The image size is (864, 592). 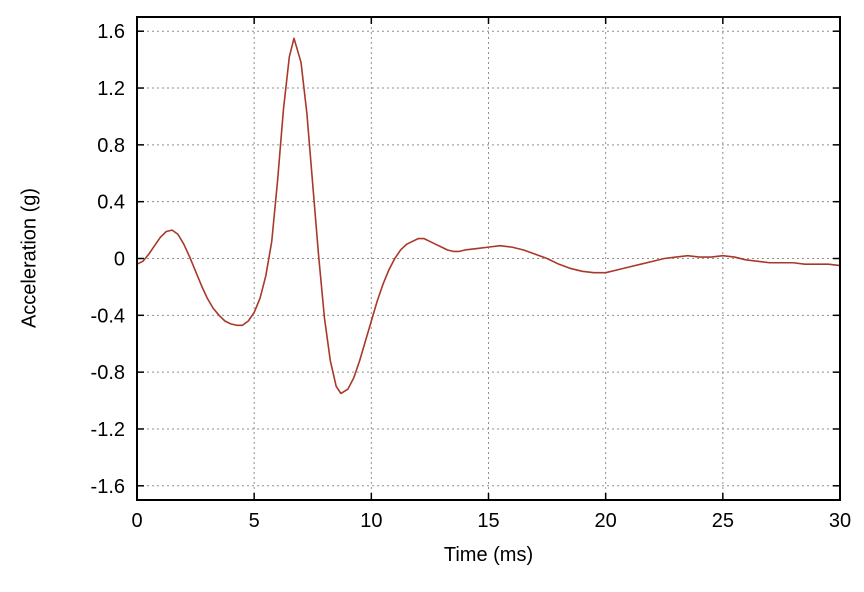 I want to click on y-tick-label: 0.8, so click(x=111, y=146).